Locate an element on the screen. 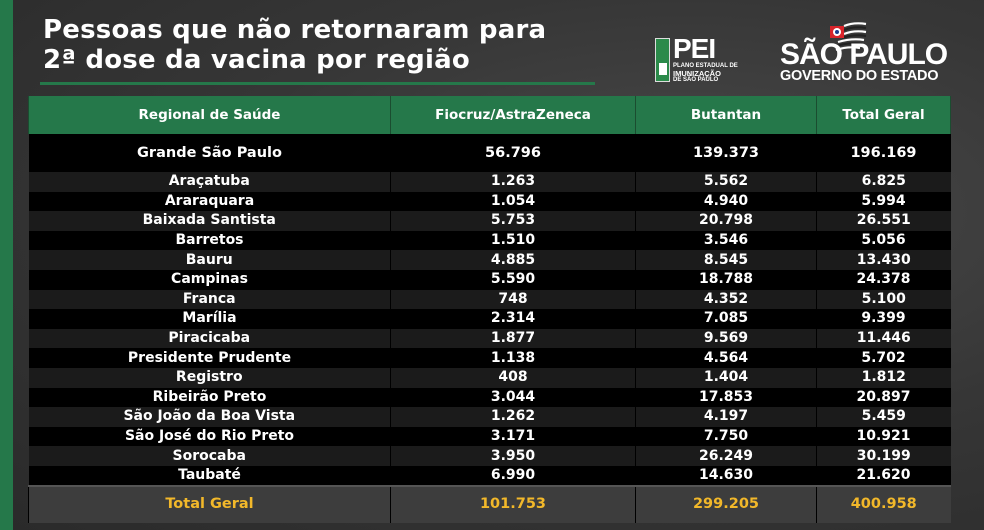 The image size is (984, 530). butantan-cell: 4.352 is located at coordinates (726, 299).